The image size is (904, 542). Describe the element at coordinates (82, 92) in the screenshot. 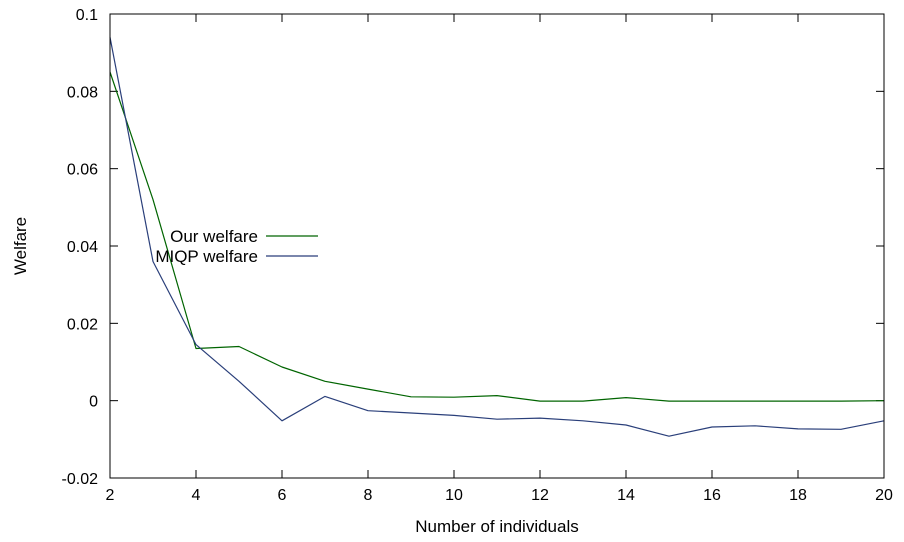

I see `y-tick-label: 0.08` at that location.